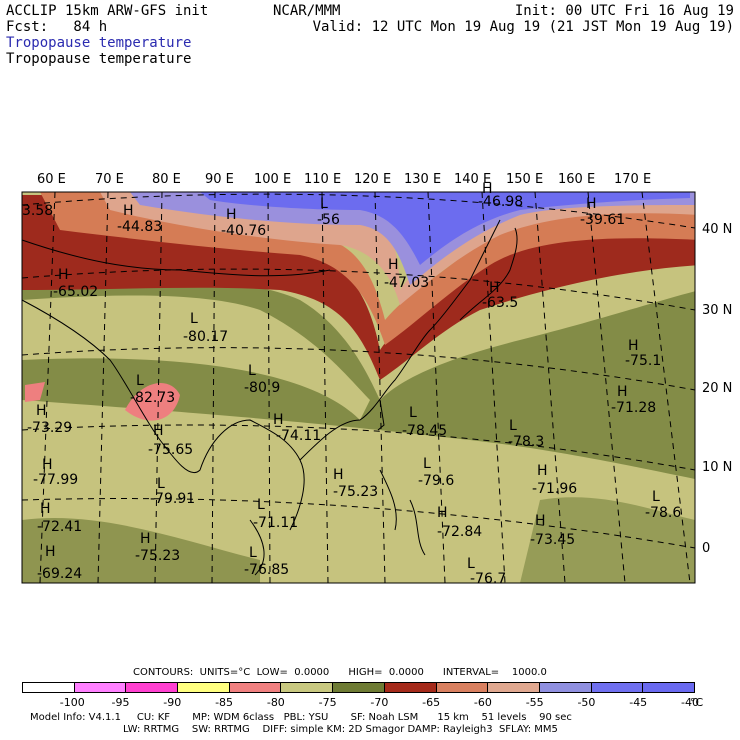 The image size is (740, 740). Describe the element at coordinates (171, 450) in the screenshot. I see `marker-value: -75.65` at that location.